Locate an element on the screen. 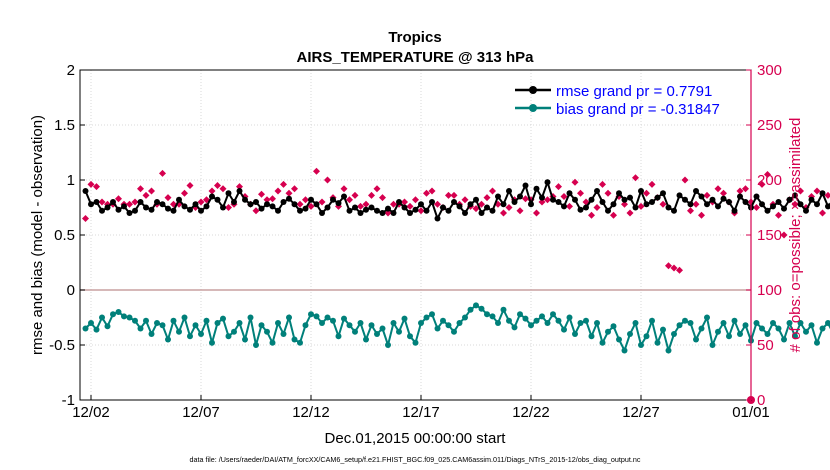 This screenshot has width=830, height=470. y-right-tick-label: 150 is located at coordinates (769, 235).